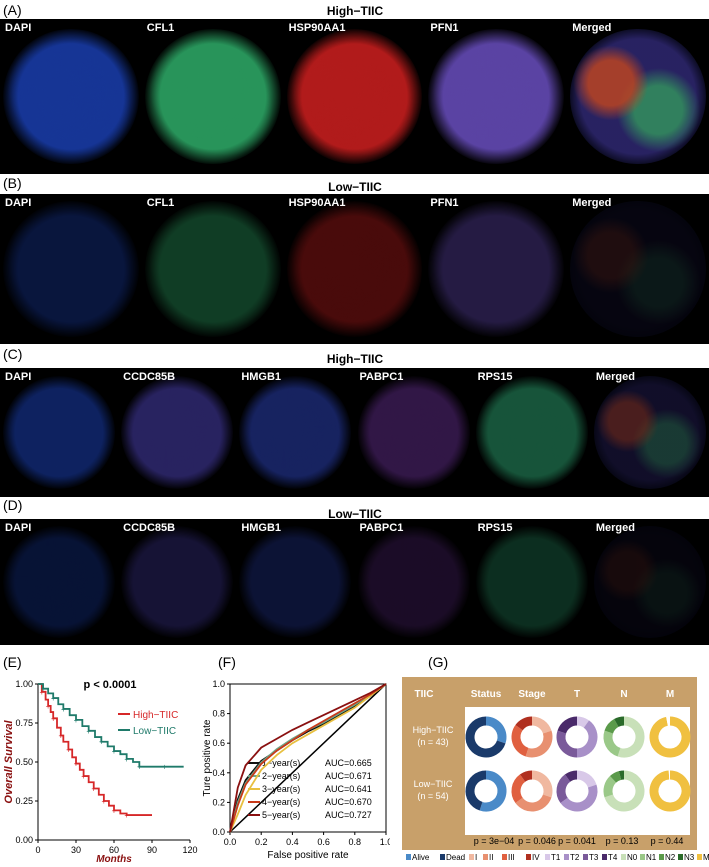  What do you see at coordinates (24, 762) in the screenshot?
I see `y-tick-label: 0.50` at bounding box center [24, 762].